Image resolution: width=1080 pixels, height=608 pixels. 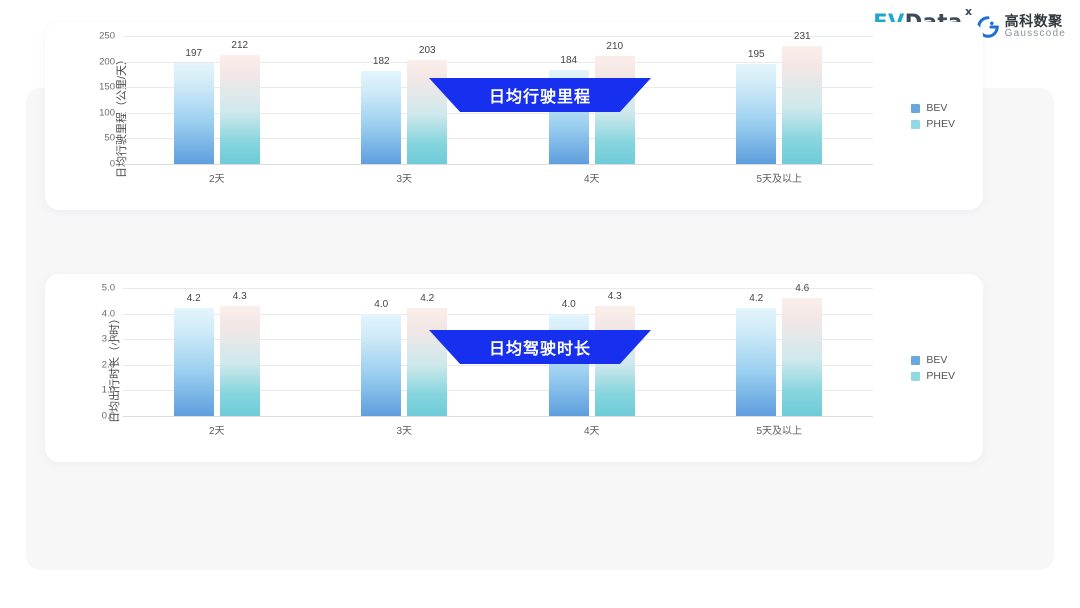 What do you see at coordinates (756, 106) in the screenshot?
I see `bar-bev: 195` at bounding box center [756, 106].